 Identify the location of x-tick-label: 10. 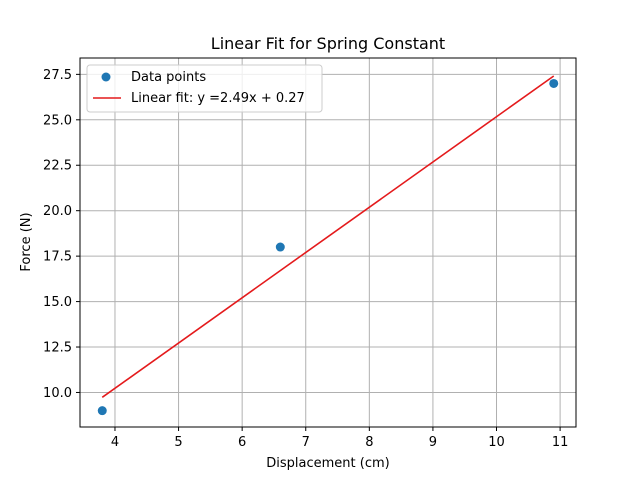
(496, 442).